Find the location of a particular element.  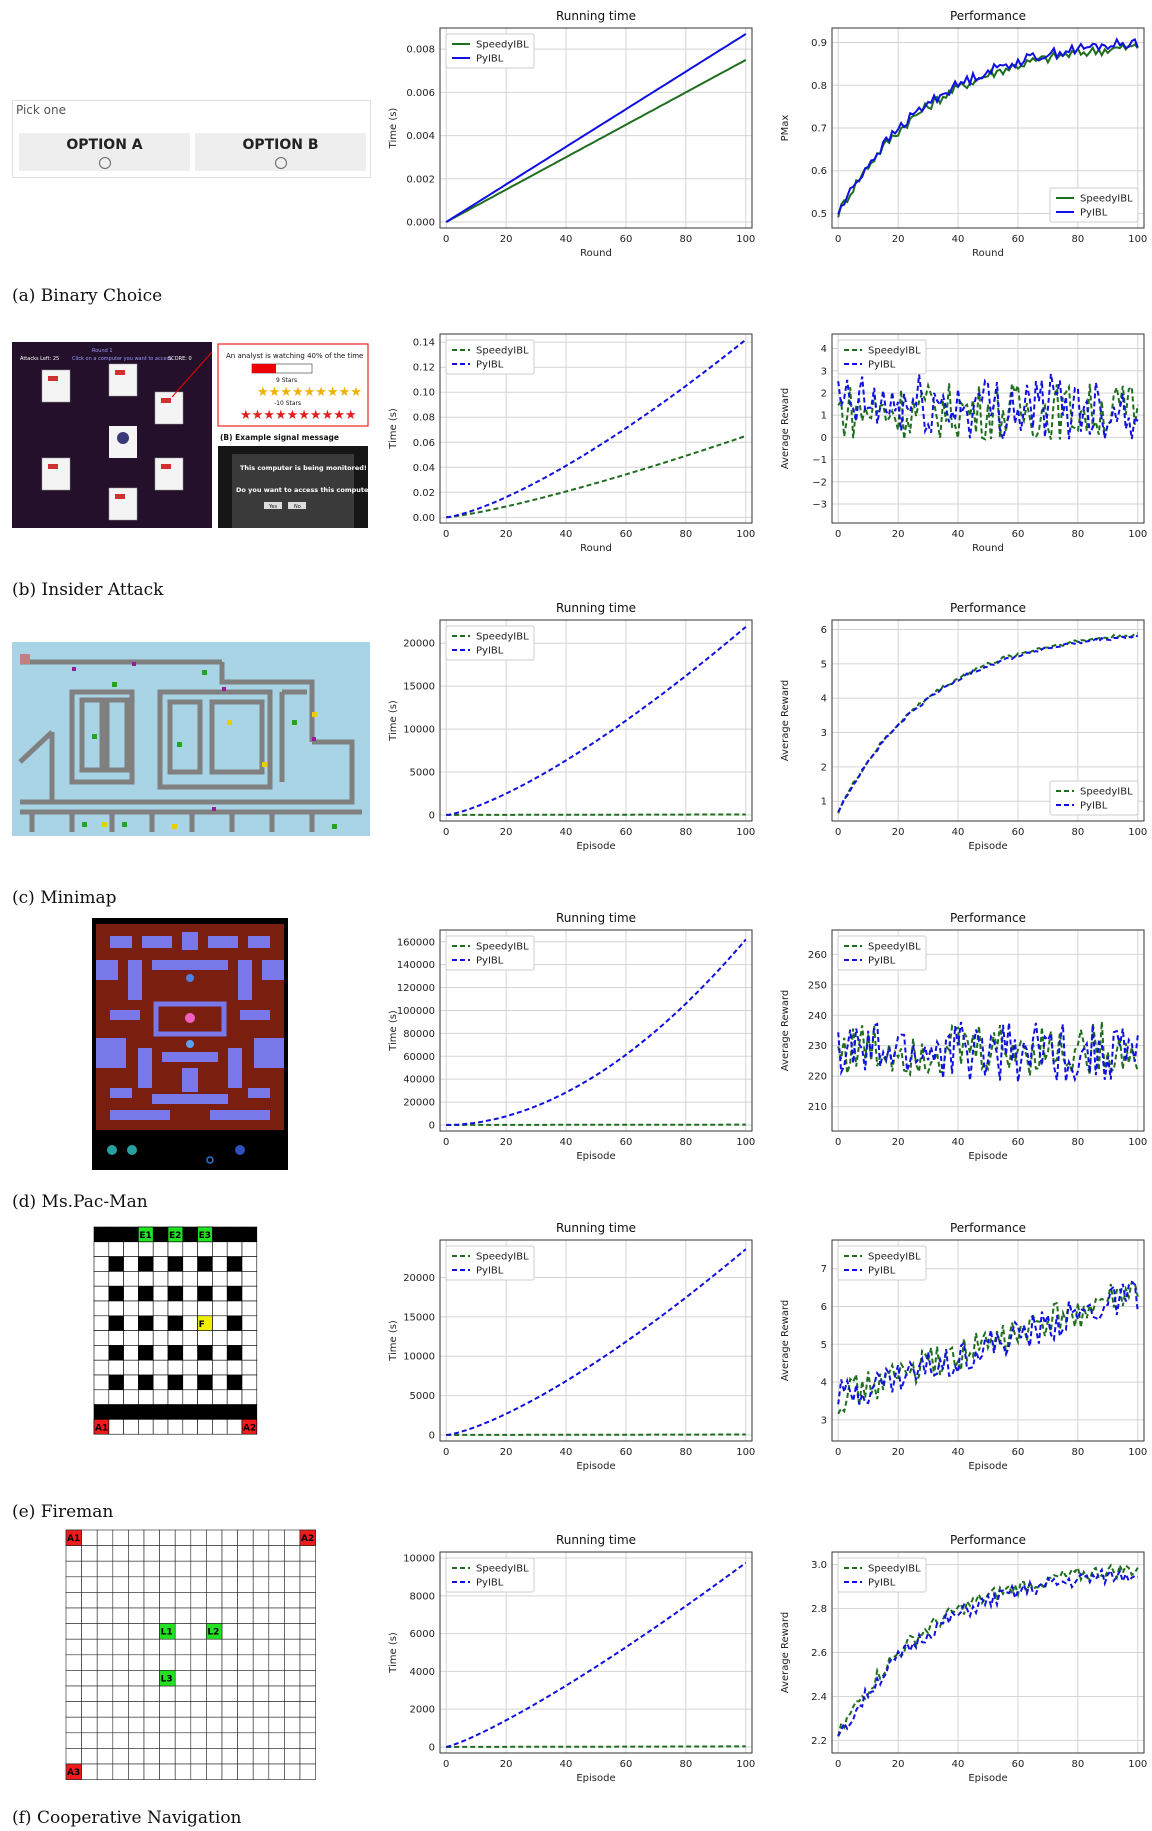

option-a-radio is located at coordinates (104, 163).